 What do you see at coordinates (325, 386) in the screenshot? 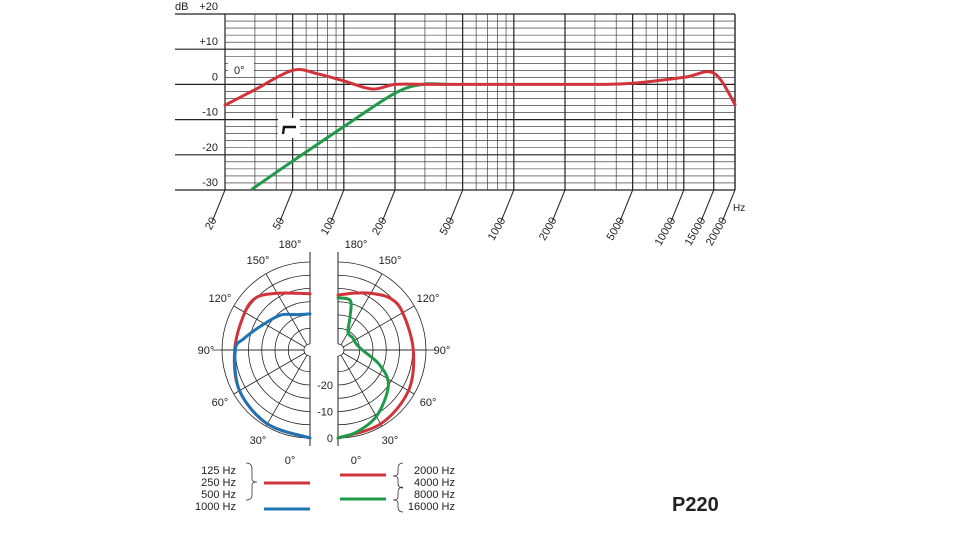
I see `polar-db-label: -20` at bounding box center [325, 386].